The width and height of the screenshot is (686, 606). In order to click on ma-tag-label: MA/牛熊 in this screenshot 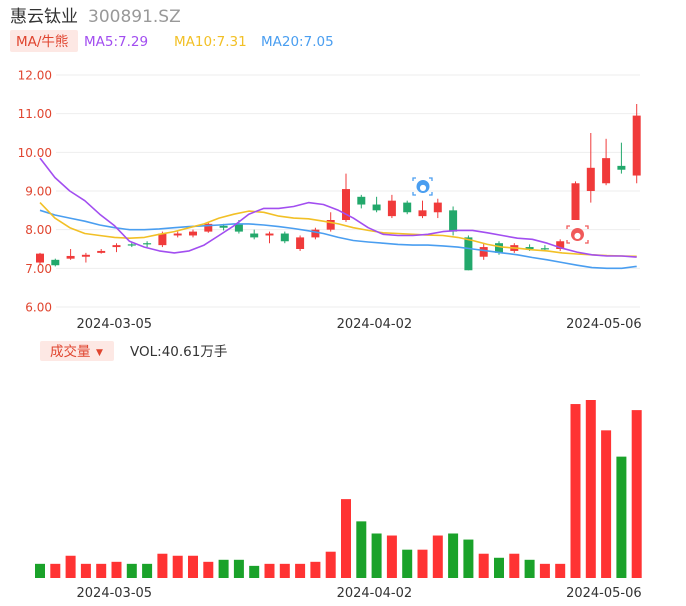, I will do `click(42, 42)`.